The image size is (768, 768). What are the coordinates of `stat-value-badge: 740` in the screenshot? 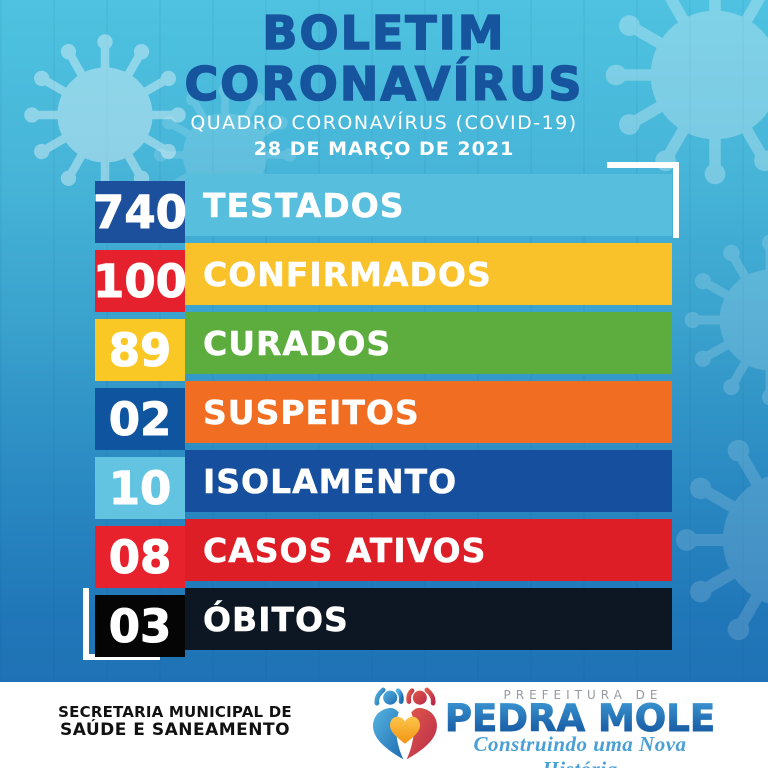 It's located at (140, 212).